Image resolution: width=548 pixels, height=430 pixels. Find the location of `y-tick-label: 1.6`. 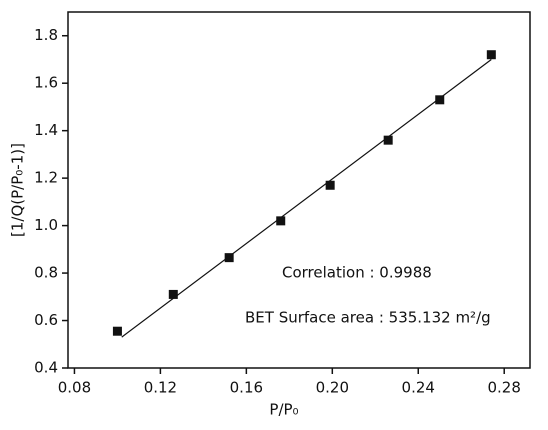

y-tick-label: 1.6 is located at coordinates (46, 83).